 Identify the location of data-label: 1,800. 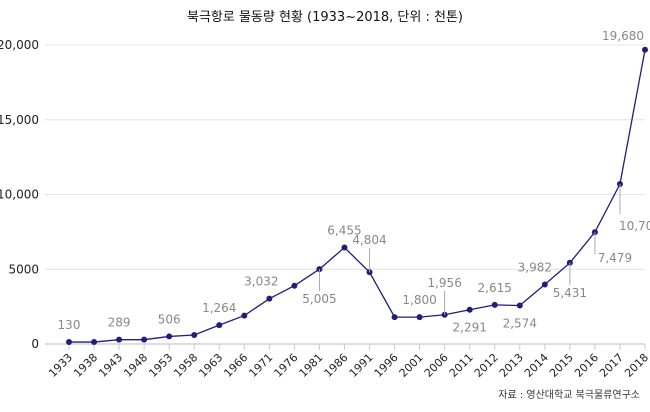
(419, 300).